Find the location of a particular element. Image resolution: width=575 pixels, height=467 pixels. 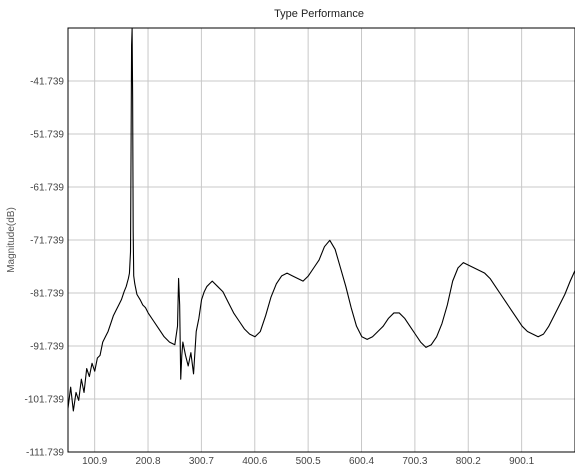

x-tick-label: 500.5 is located at coordinates (308, 461).